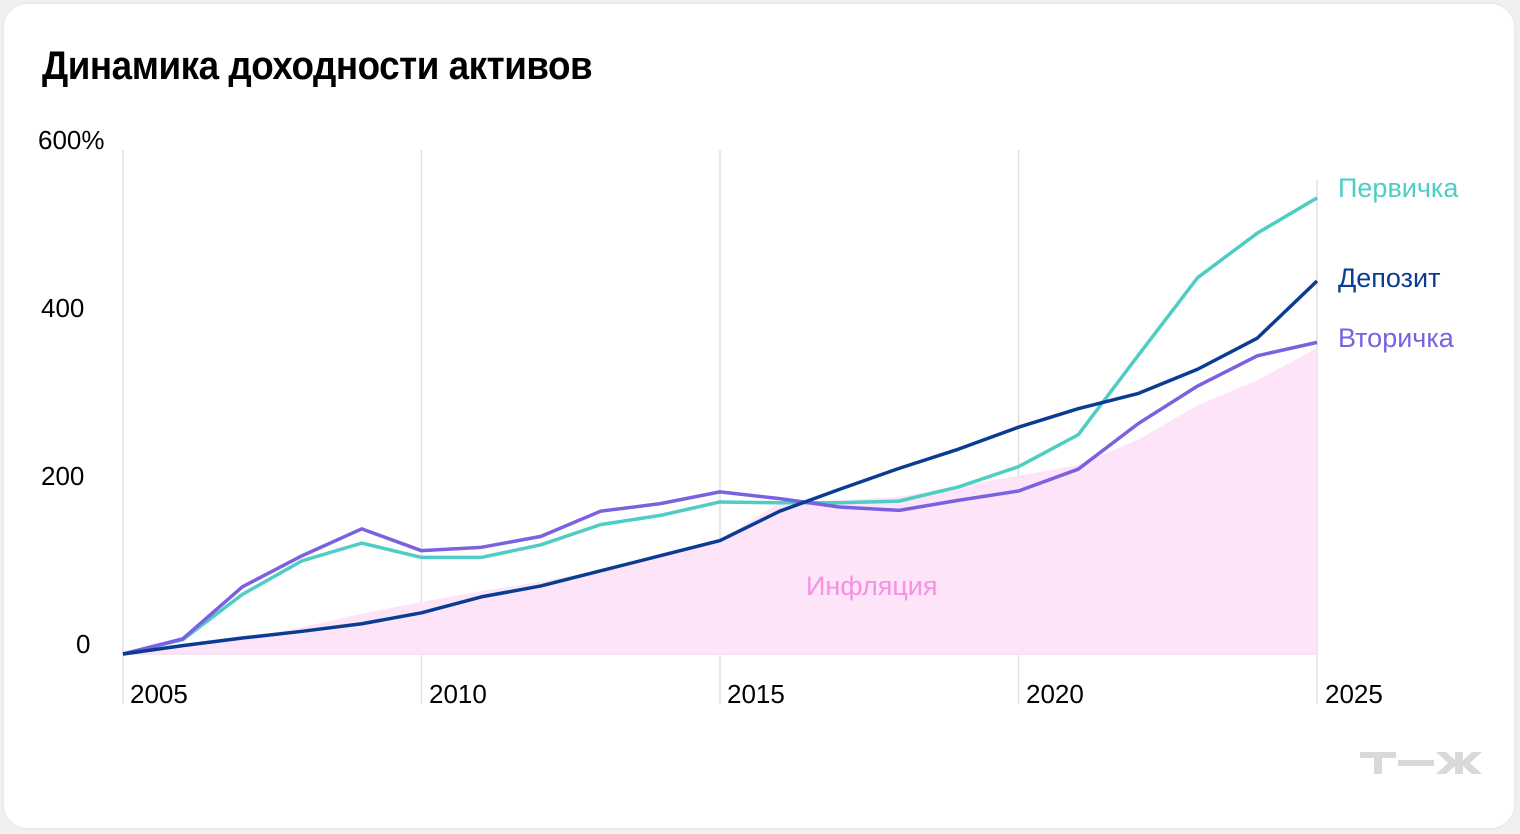 The image size is (1520, 834). I want to click on series-label-primary: Первичка, so click(1398, 188).